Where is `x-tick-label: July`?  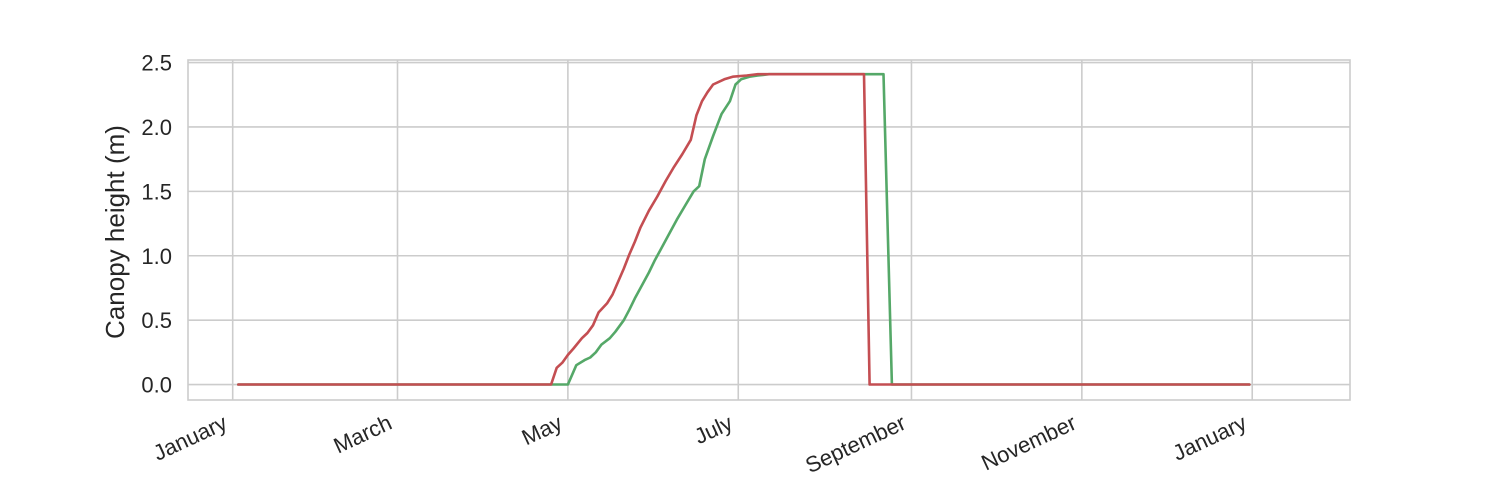
x-tick-label: July is located at coordinates (713, 429).